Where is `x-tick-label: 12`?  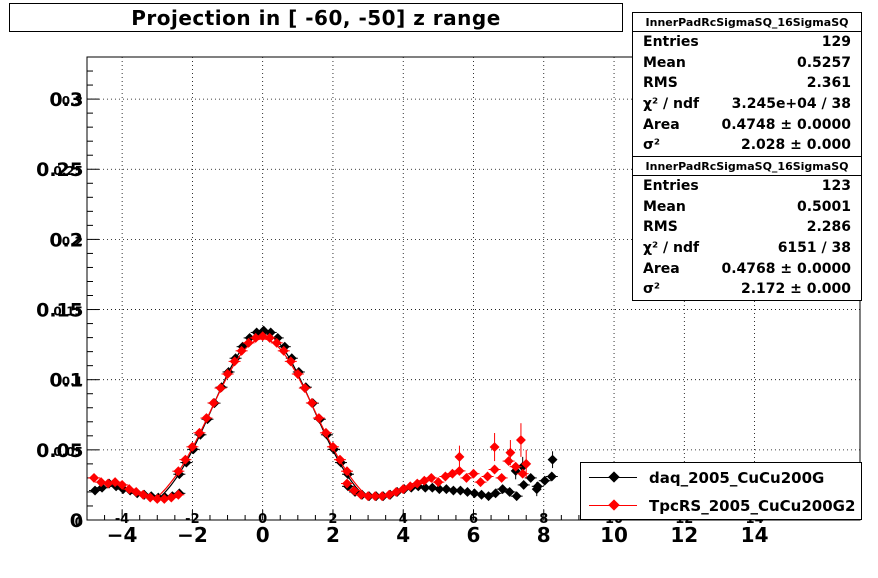
x-tick-label: 12 is located at coordinates (684, 535).